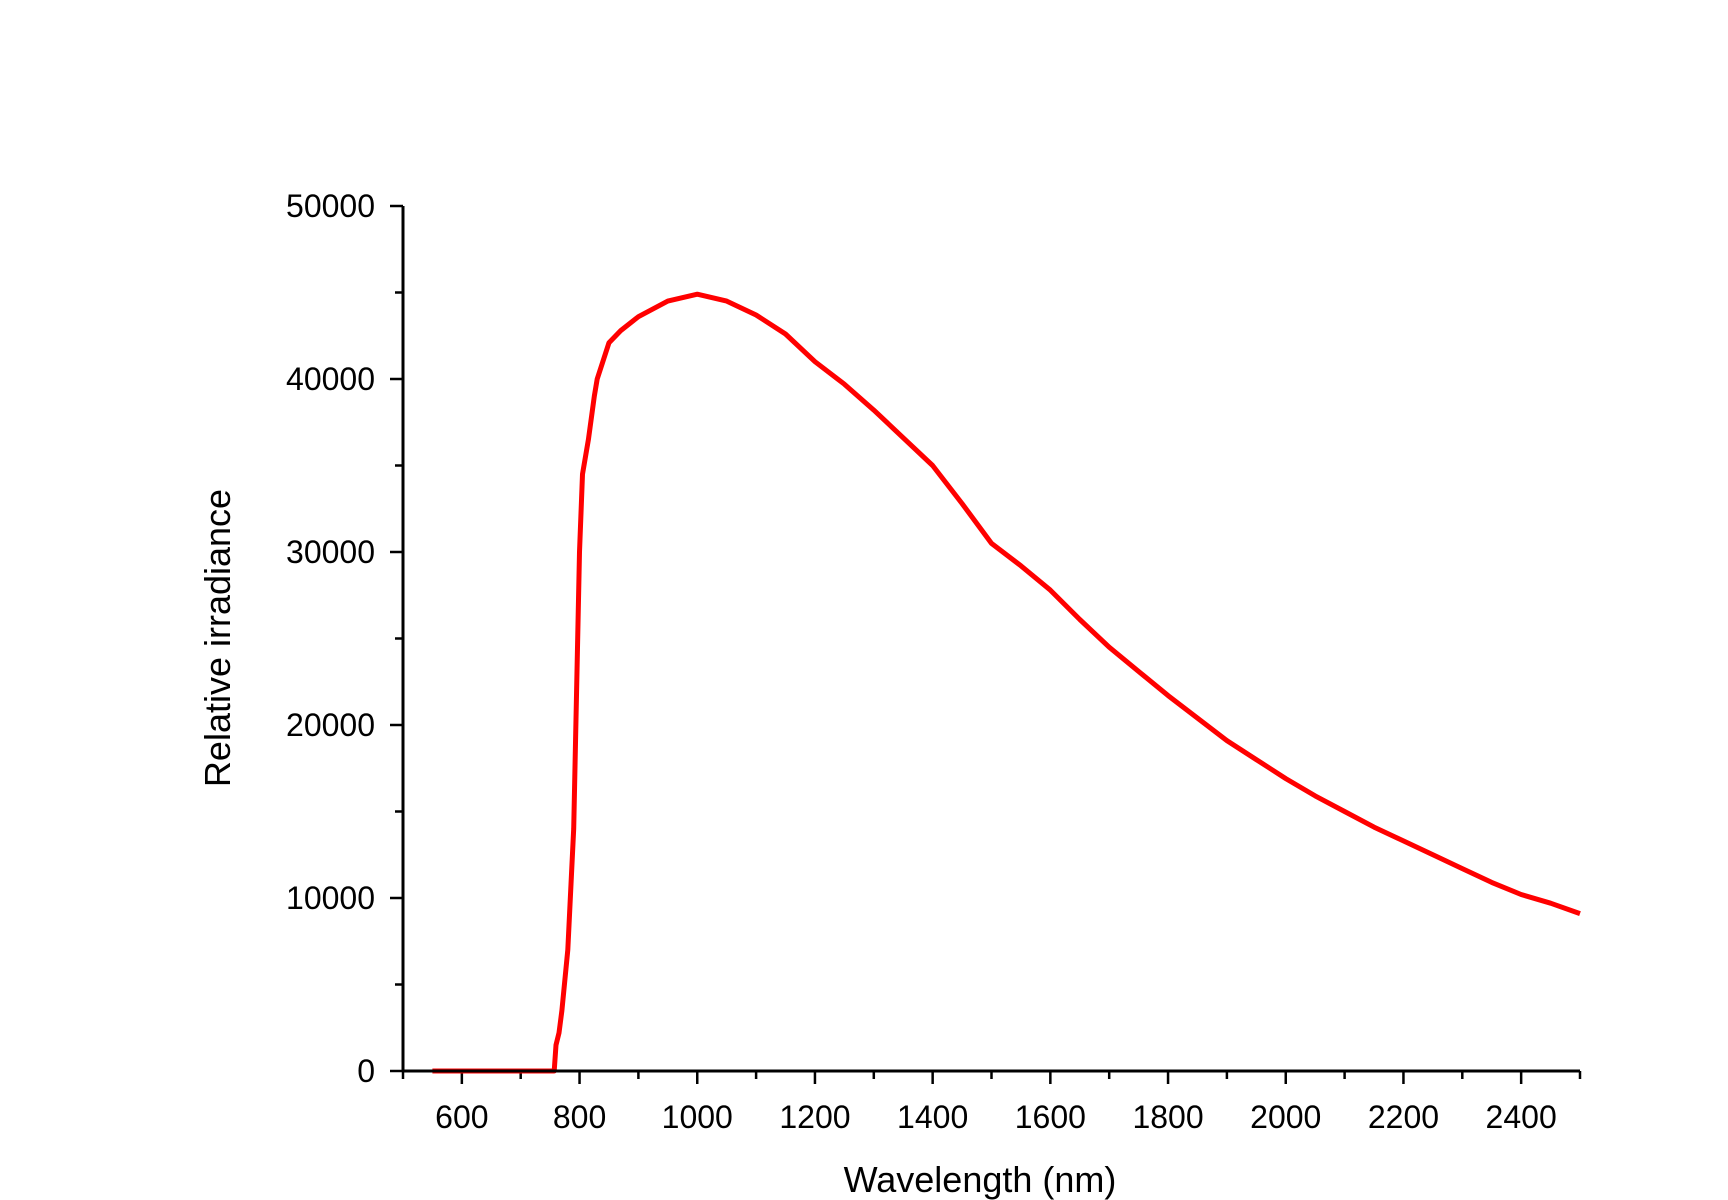 The width and height of the screenshot is (1728, 1200). Describe the element at coordinates (1403, 1117) in the screenshot. I see `x-tick-label: 2200` at that location.